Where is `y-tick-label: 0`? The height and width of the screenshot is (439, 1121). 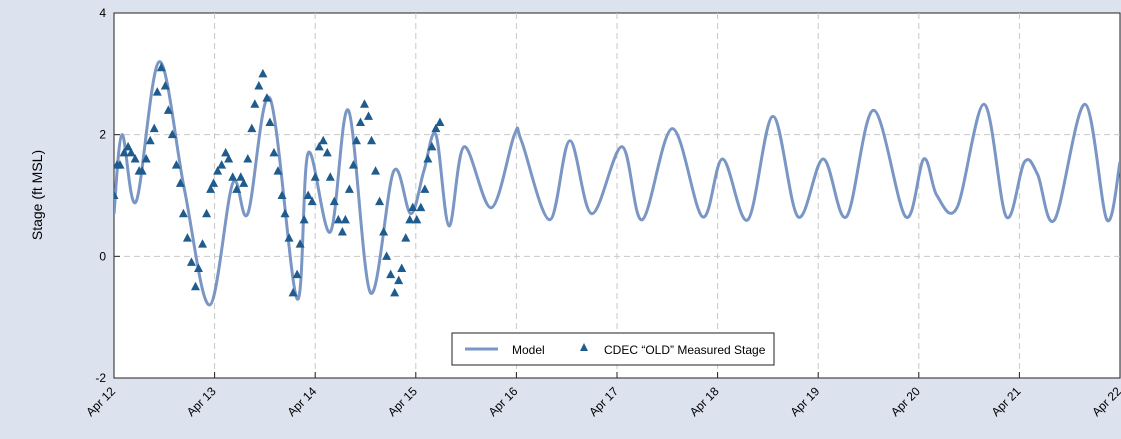
y-tick-label: 0 is located at coordinates (102, 256).